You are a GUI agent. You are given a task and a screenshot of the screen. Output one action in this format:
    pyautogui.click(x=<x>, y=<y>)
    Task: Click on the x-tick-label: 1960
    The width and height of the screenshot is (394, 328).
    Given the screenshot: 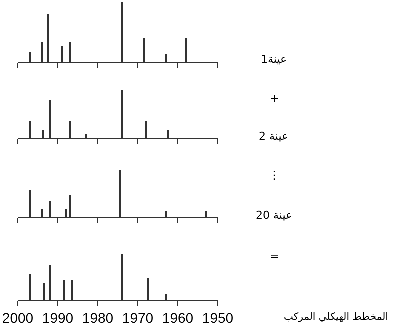 What is the action you would take?
    pyautogui.click(x=178, y=318)
    